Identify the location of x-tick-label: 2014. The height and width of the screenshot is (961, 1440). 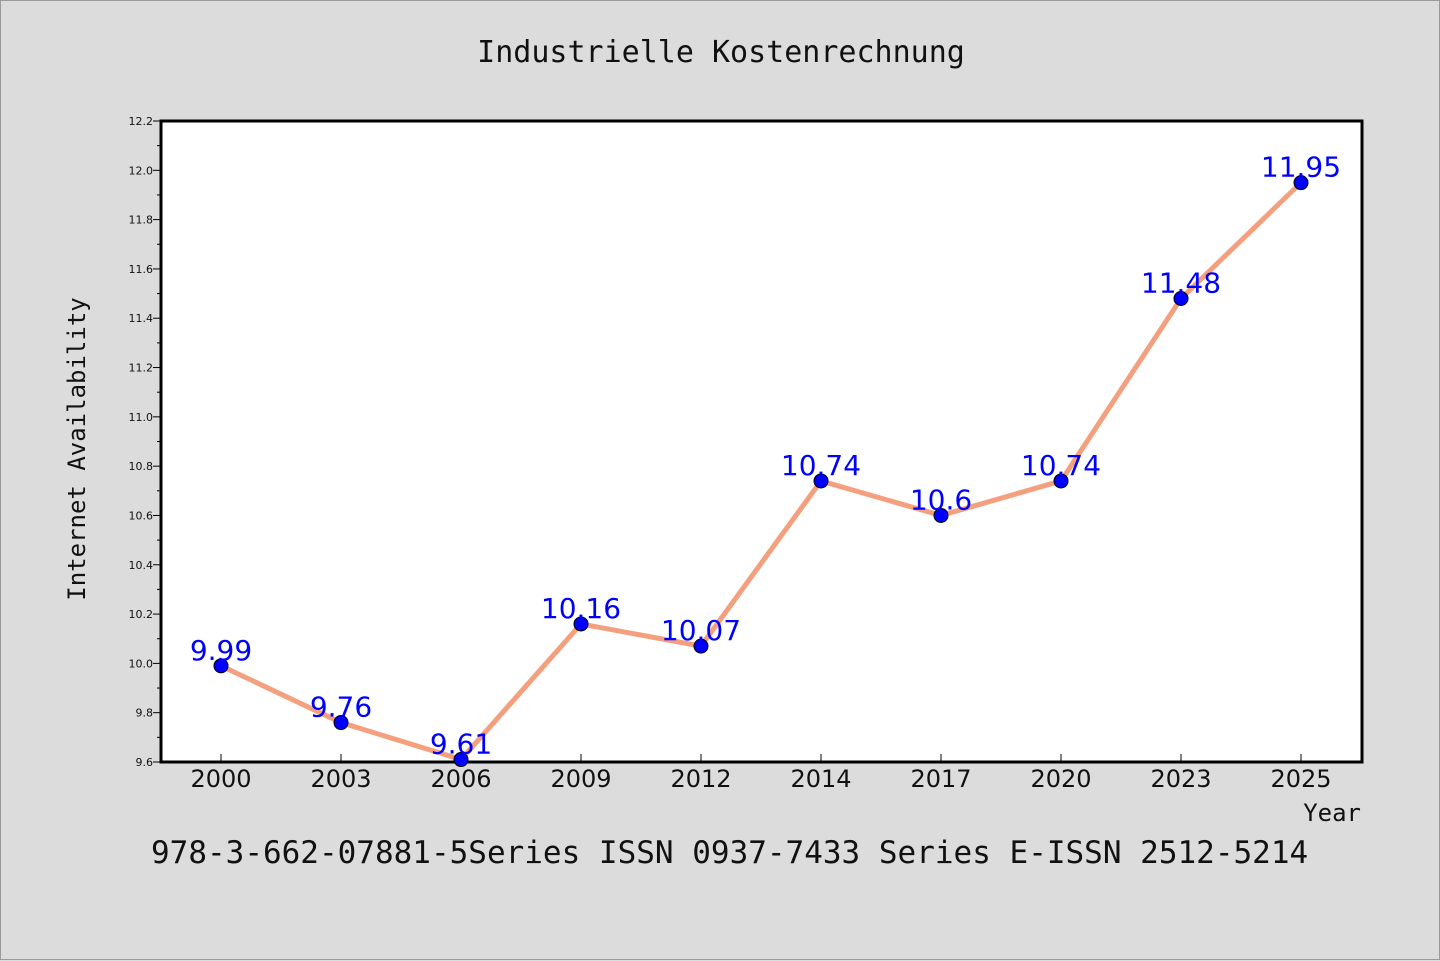
(820, 779).